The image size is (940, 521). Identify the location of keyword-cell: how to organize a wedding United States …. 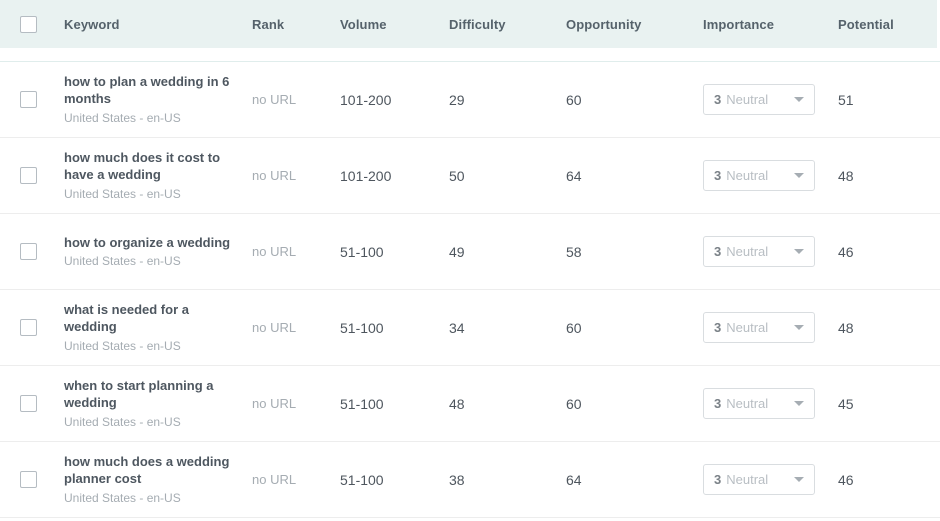
(158, 252).